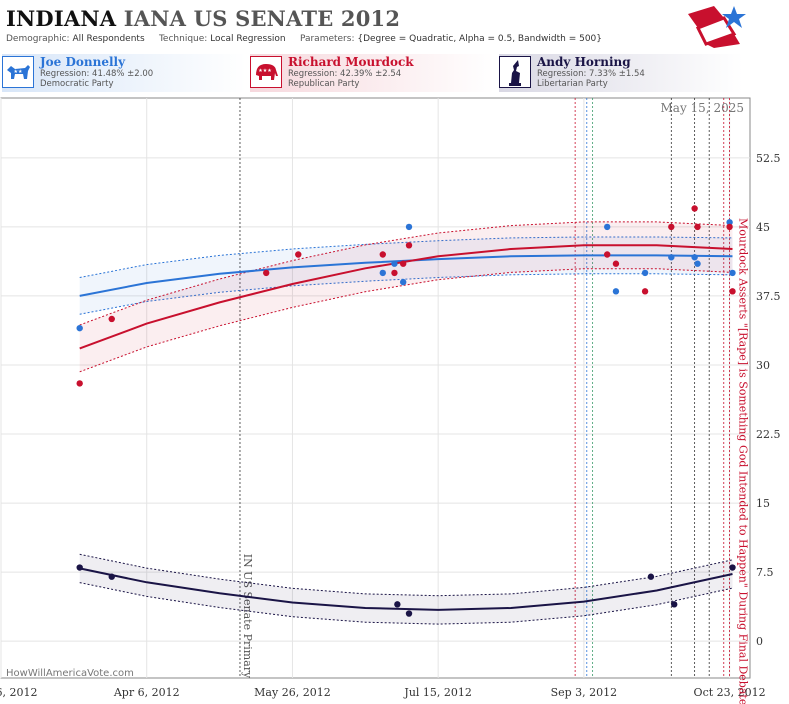  Describe the element at coordinates (759, 641) in the screenshot. I see `y-tick-label: 0` at that location.